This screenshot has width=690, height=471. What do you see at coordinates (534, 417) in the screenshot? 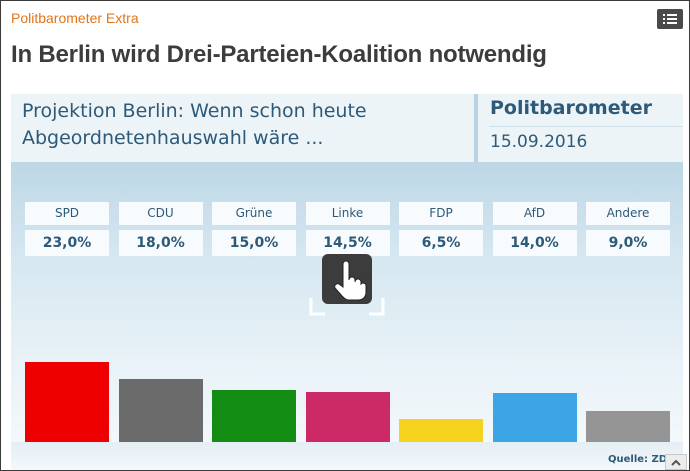
I see `bar-afd` at bounding box center [534, 417].